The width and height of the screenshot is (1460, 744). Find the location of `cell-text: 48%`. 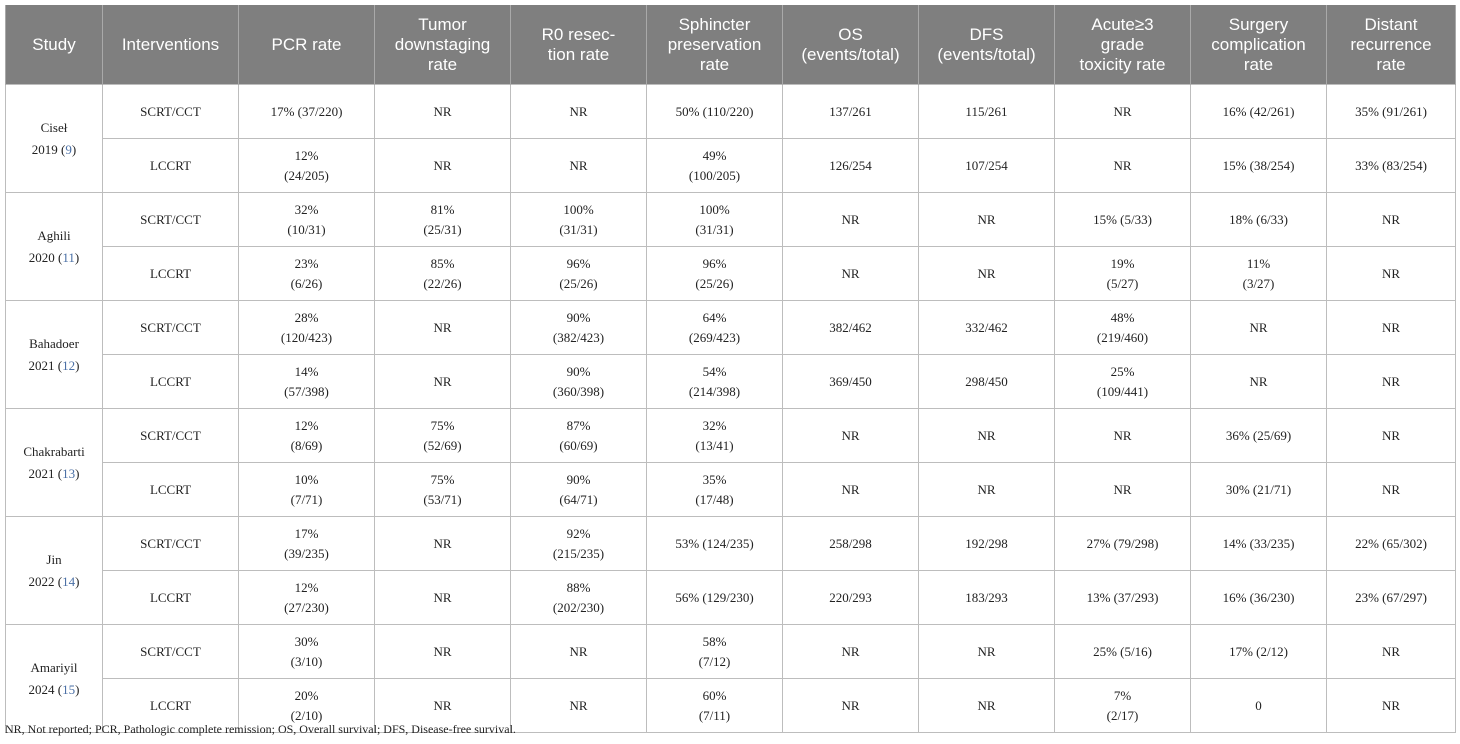

cell-text: 48% is located at coordinates (1122, 317).